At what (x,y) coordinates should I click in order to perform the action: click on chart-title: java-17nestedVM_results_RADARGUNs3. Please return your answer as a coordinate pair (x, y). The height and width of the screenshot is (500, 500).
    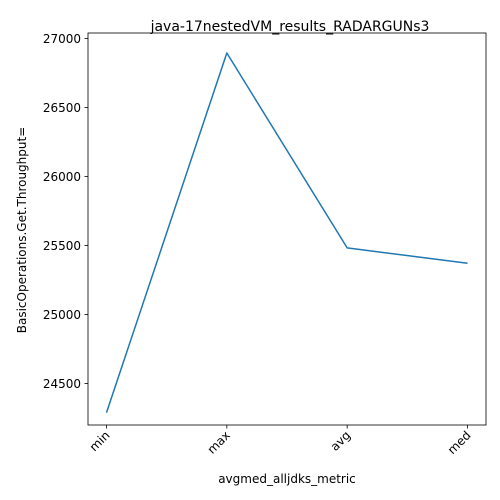
    Looking at the image, I should click on (290, 27).